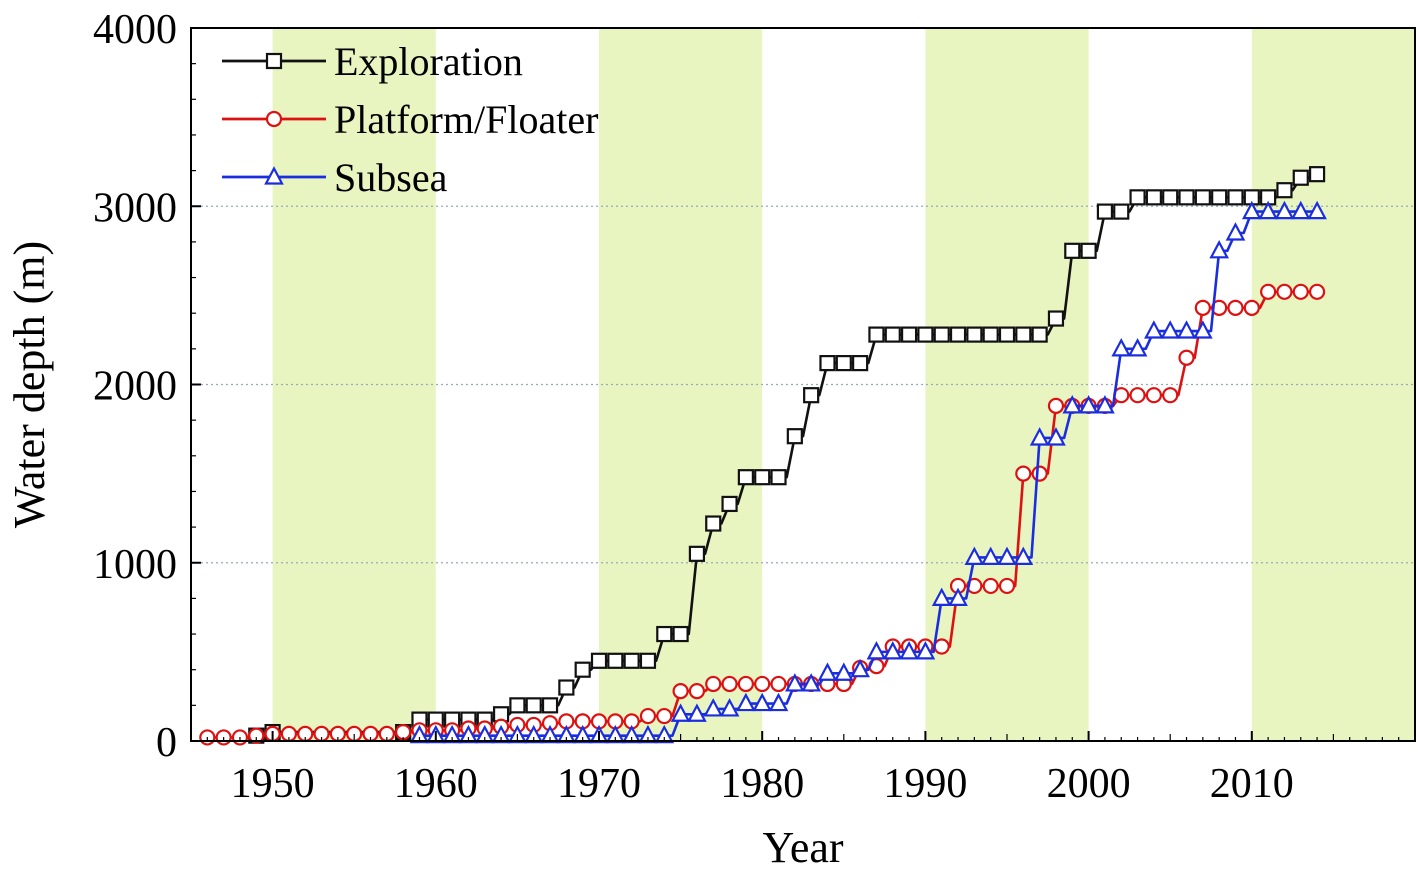  I want to click on legend: Exploration Platform/Floater Subsea, so click(410, 119).